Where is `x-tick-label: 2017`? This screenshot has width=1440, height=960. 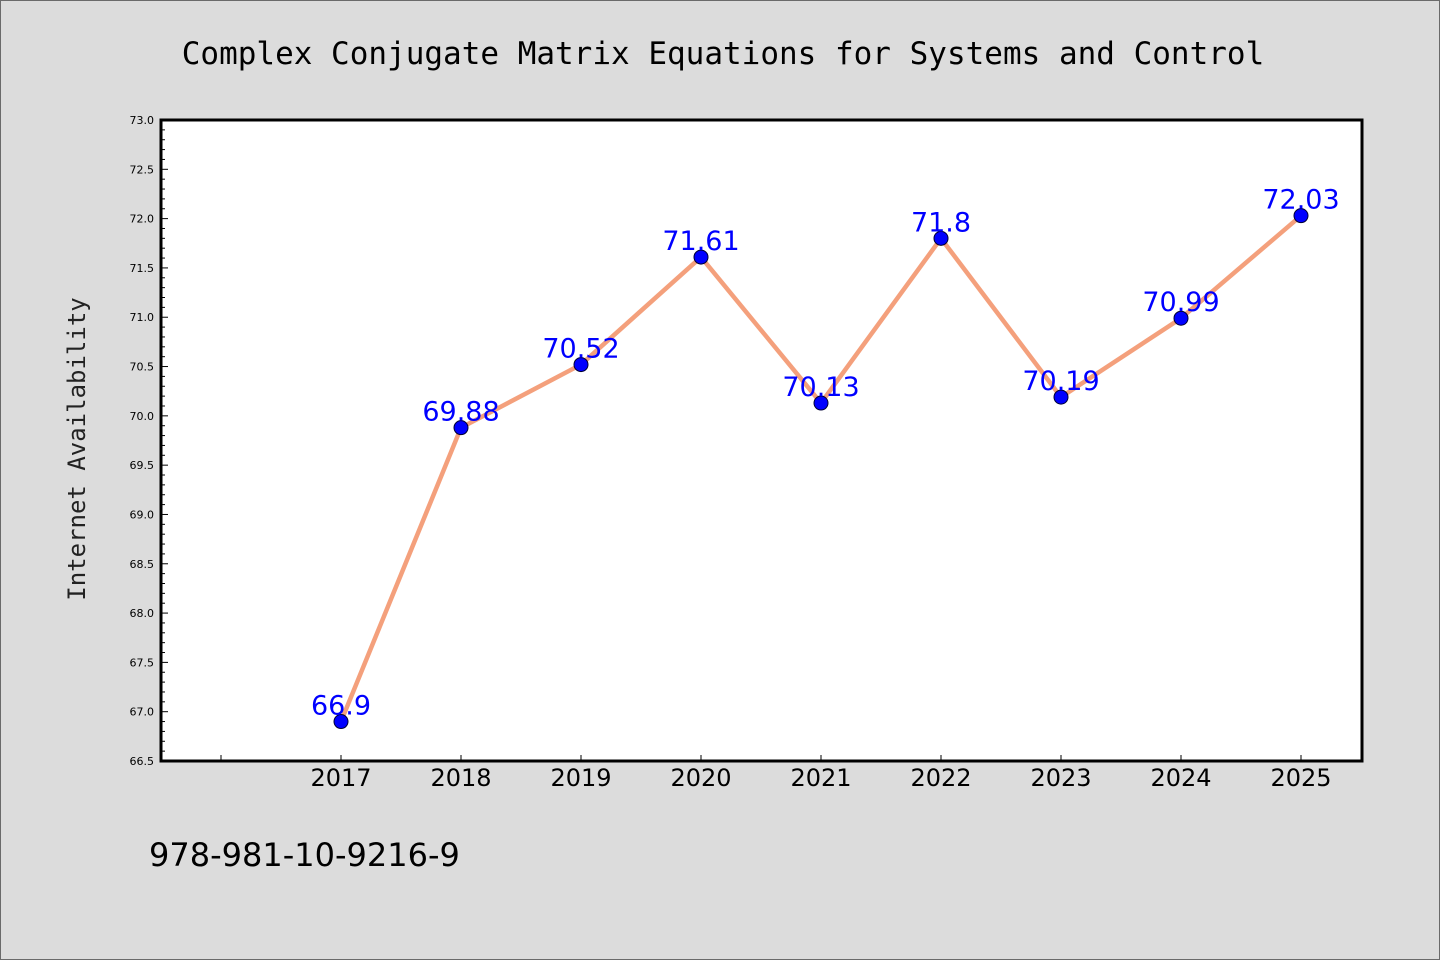 x-tick-label: 2017 is located at coordinates (340, 778).